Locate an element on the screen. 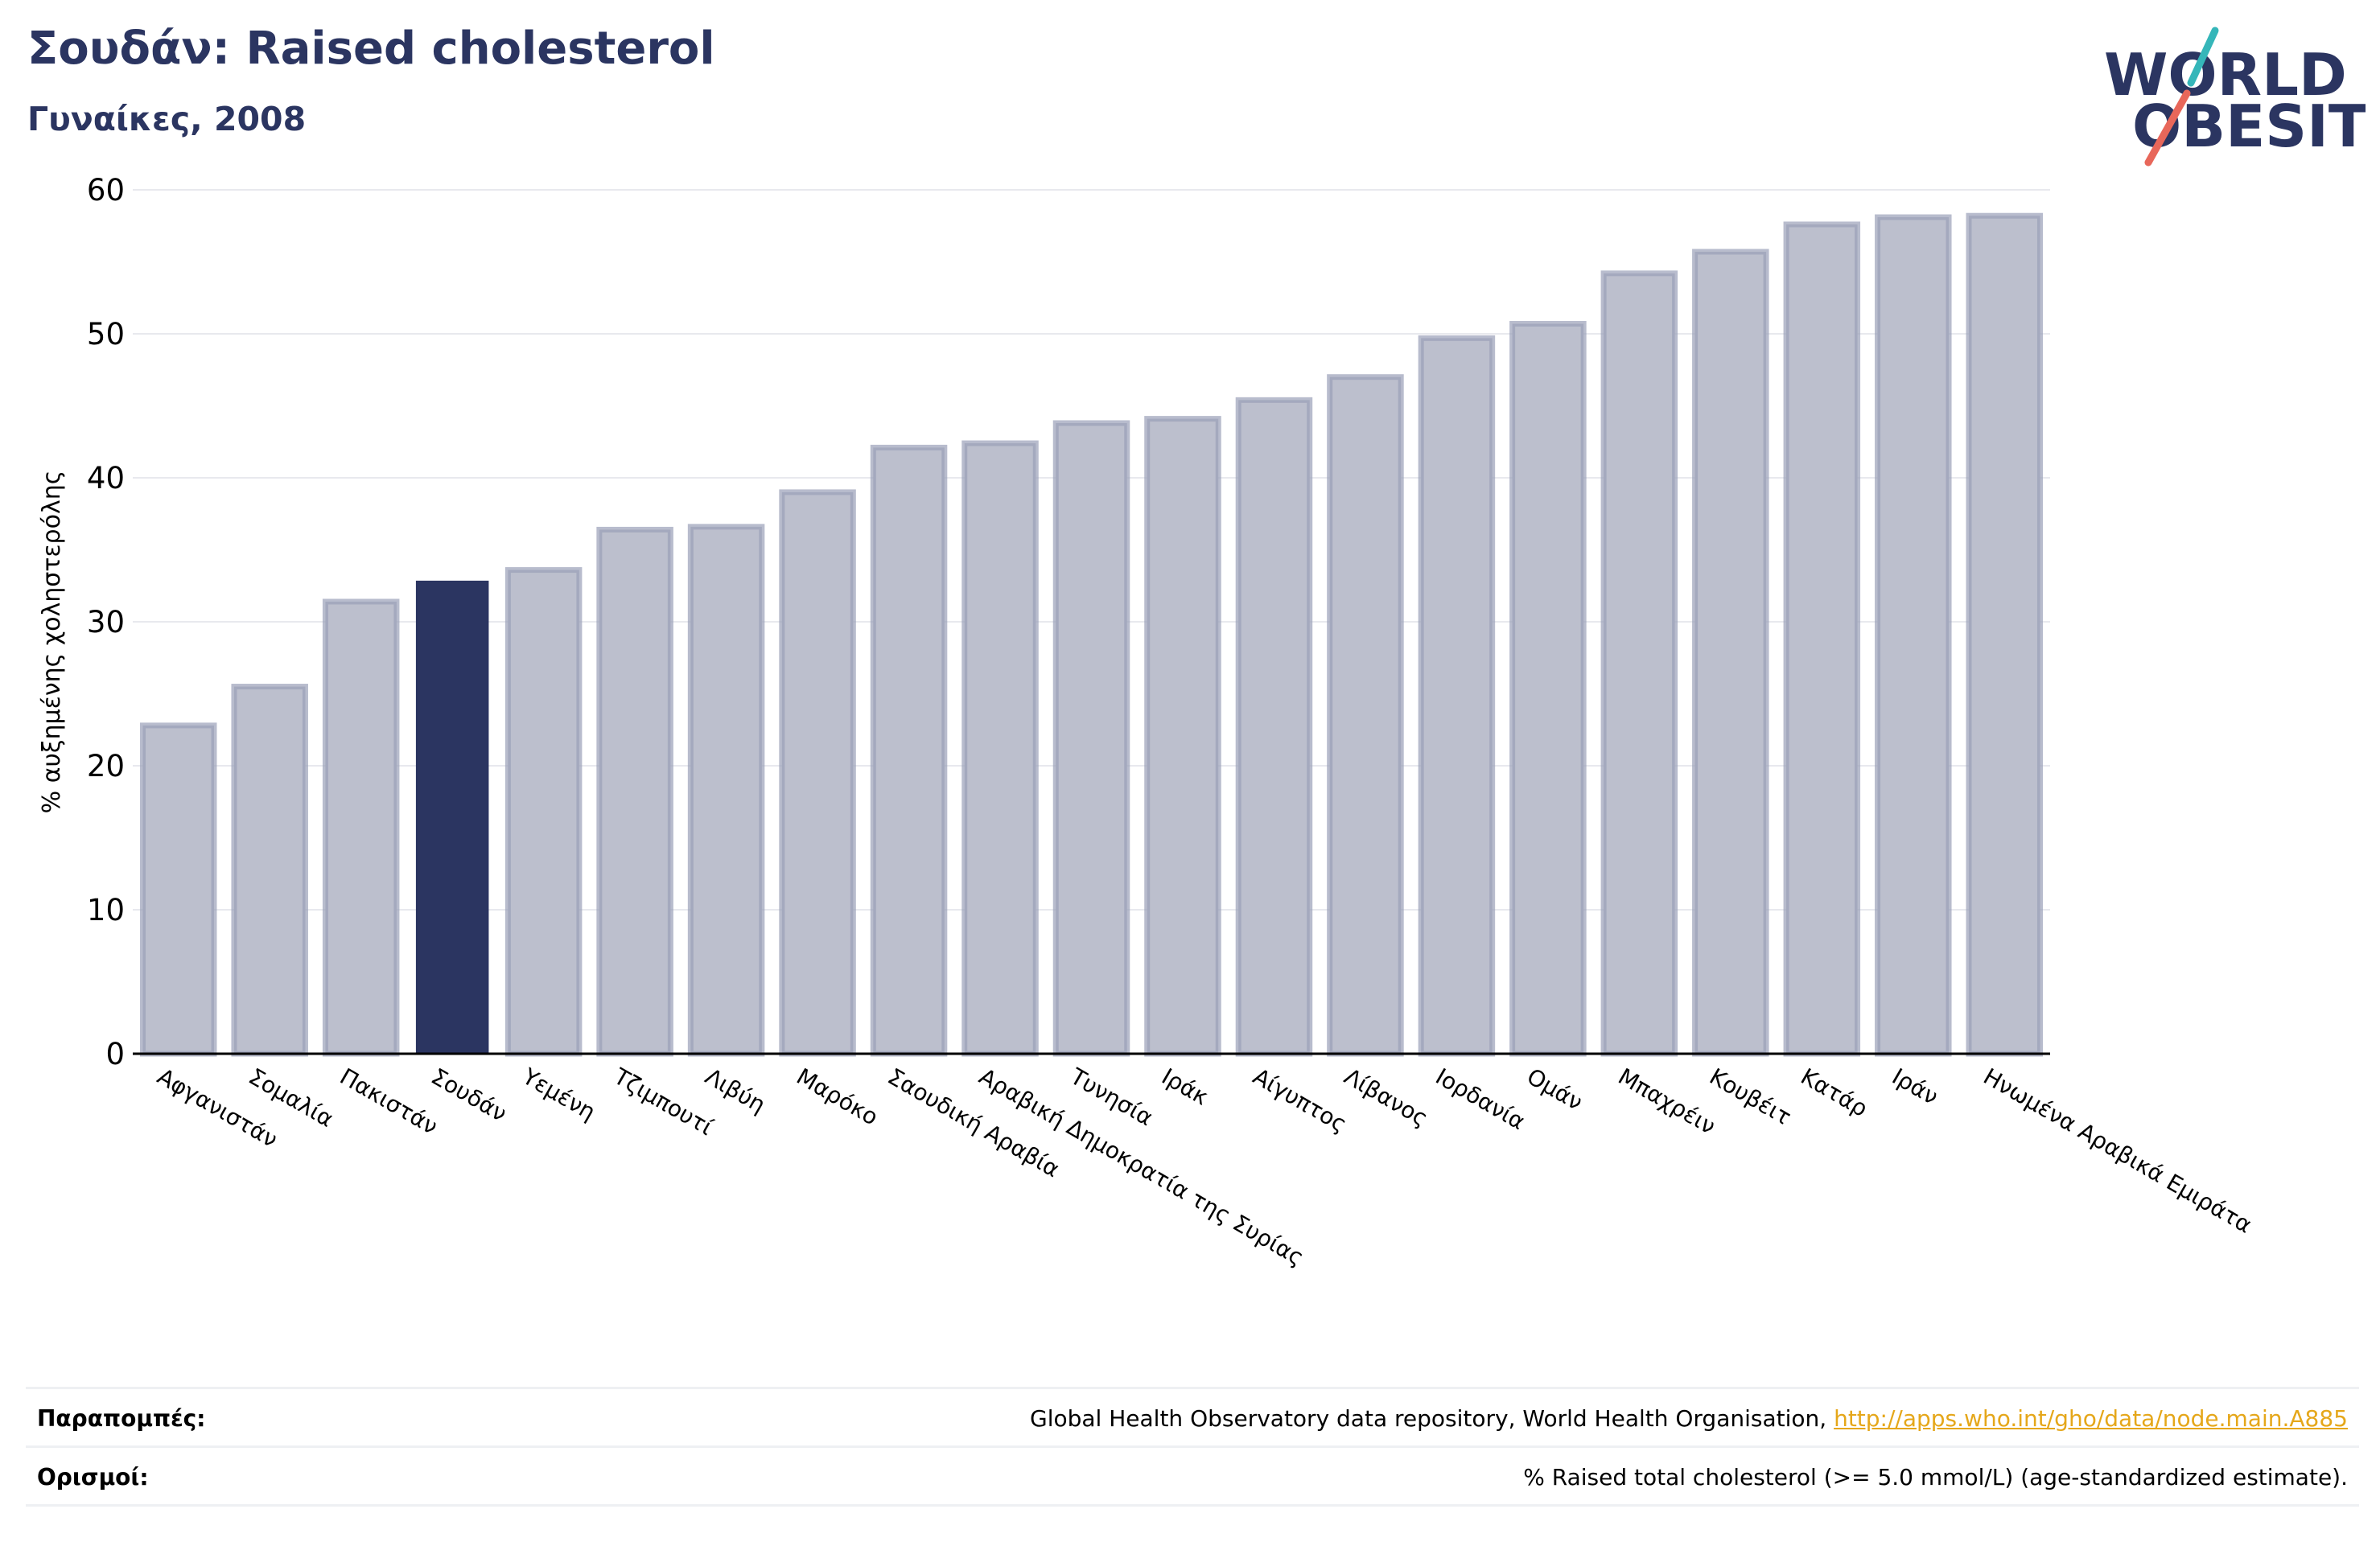 The width and height of the screenshot is (2380, 1542). y-axis-label: % αυξημένης χοληστερόλης is located at coordinates (52, 642).